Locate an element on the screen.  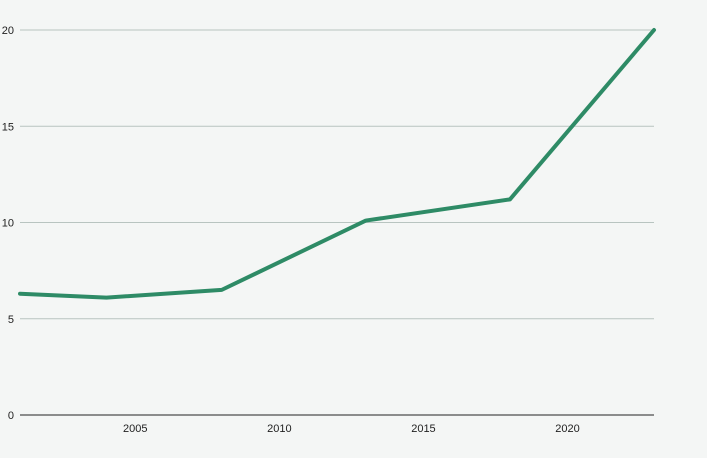
x-tick-label: 2010 is located at coordinates (279, 429).